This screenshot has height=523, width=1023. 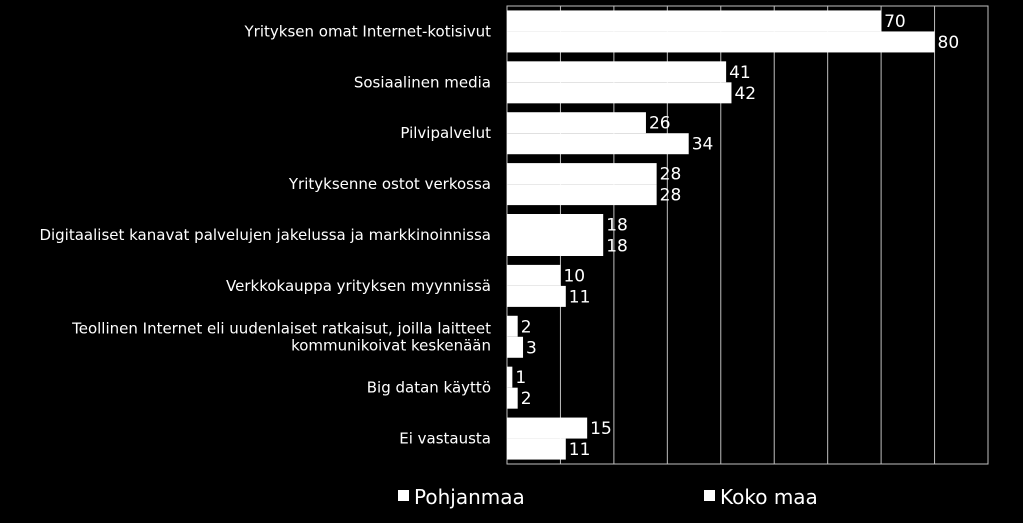 What do you see at coordinates (445, 439) in the screenshot?
I see `category-label: Ei vastausta` at bounding box center [445, 439].